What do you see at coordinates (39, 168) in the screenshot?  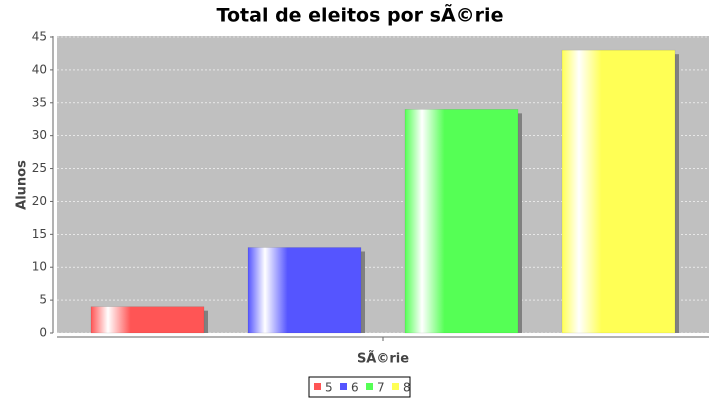 I see `y-tick-label: 25` at bounding box center [39, 168].